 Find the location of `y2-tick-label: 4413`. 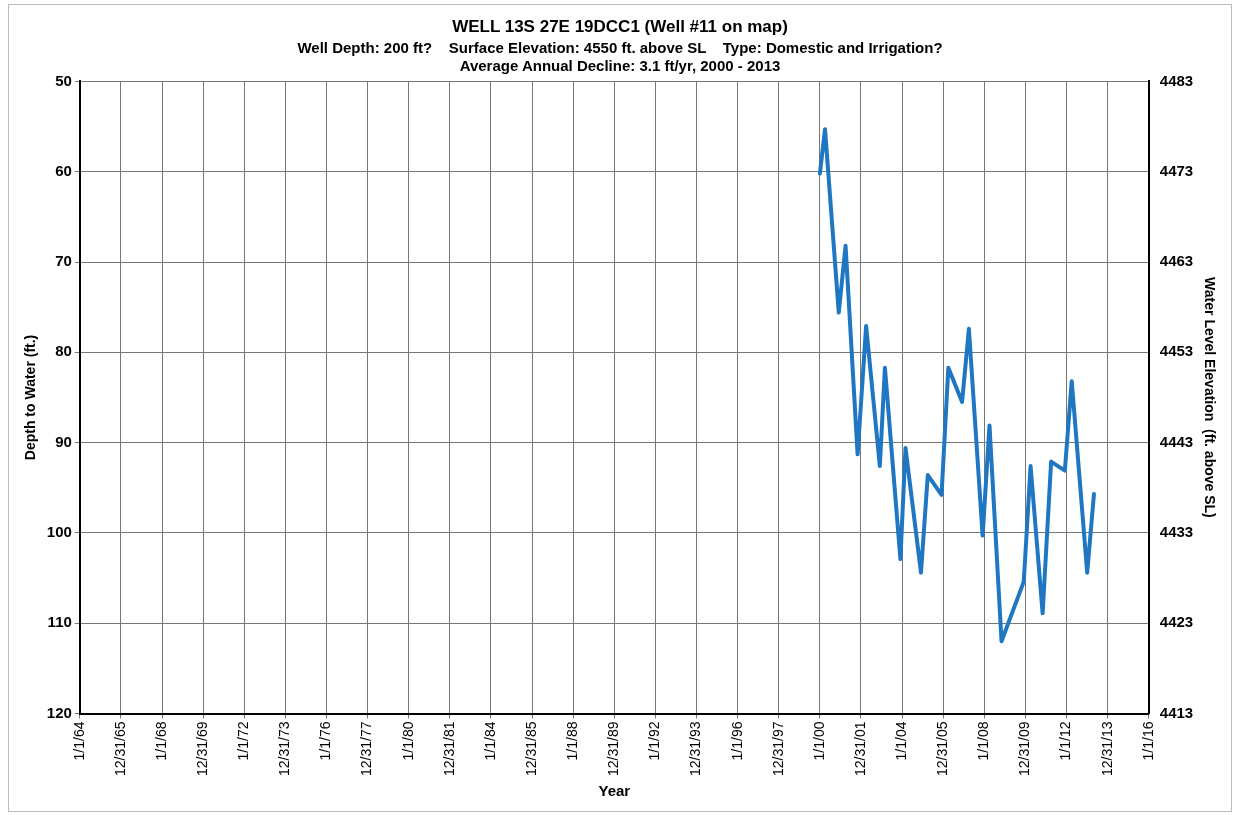

y2-tick-label: 4413 is located at coordinates (1176, 712).